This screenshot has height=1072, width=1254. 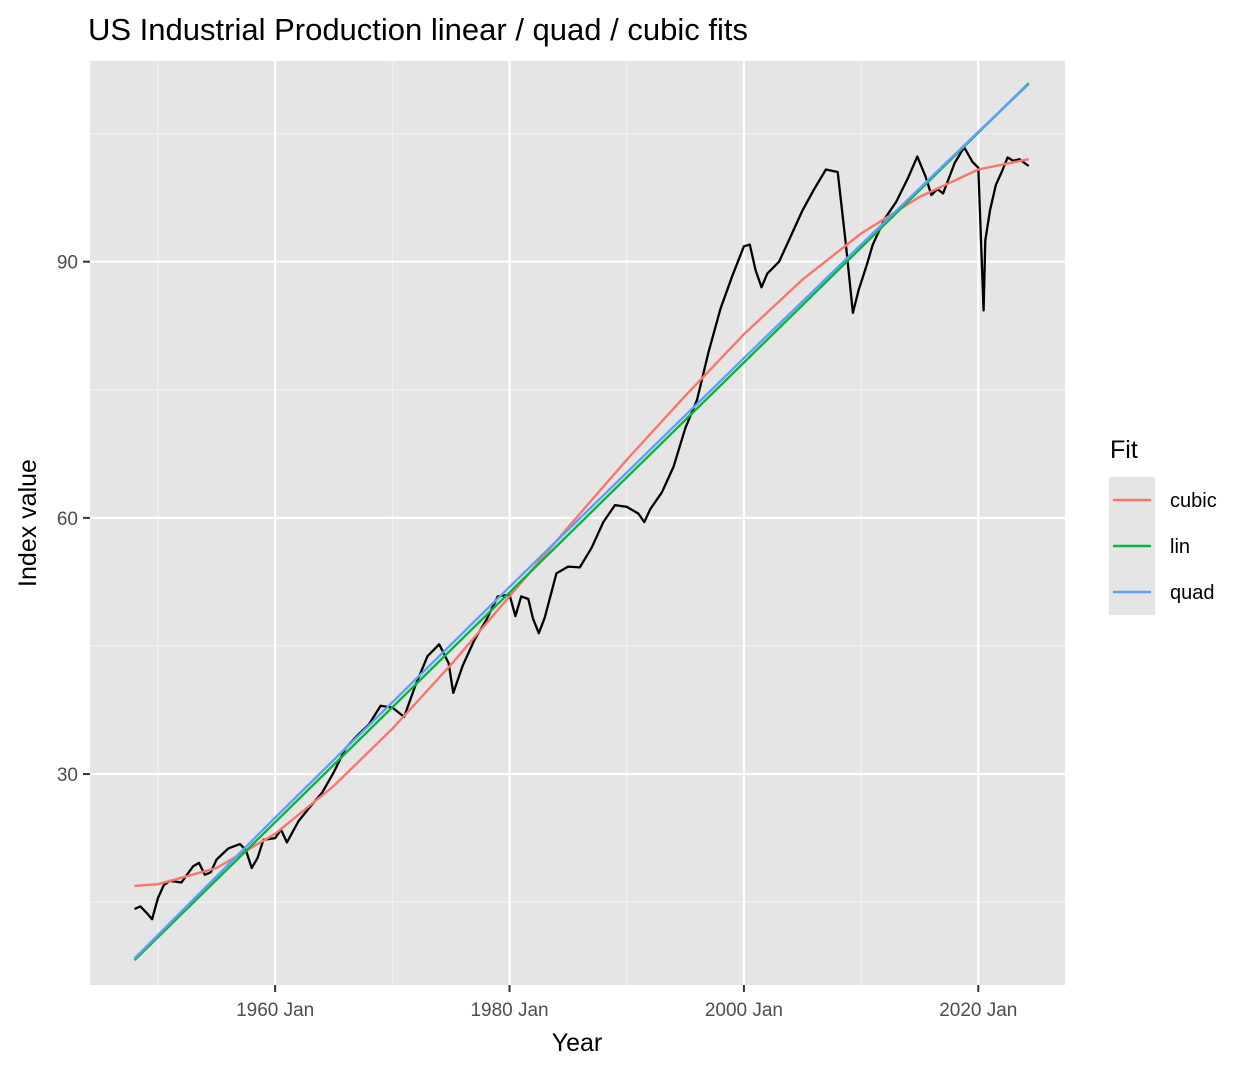 I want to click on y-axis-tick-labels: 30 60 90, so click(x=67, y=519).